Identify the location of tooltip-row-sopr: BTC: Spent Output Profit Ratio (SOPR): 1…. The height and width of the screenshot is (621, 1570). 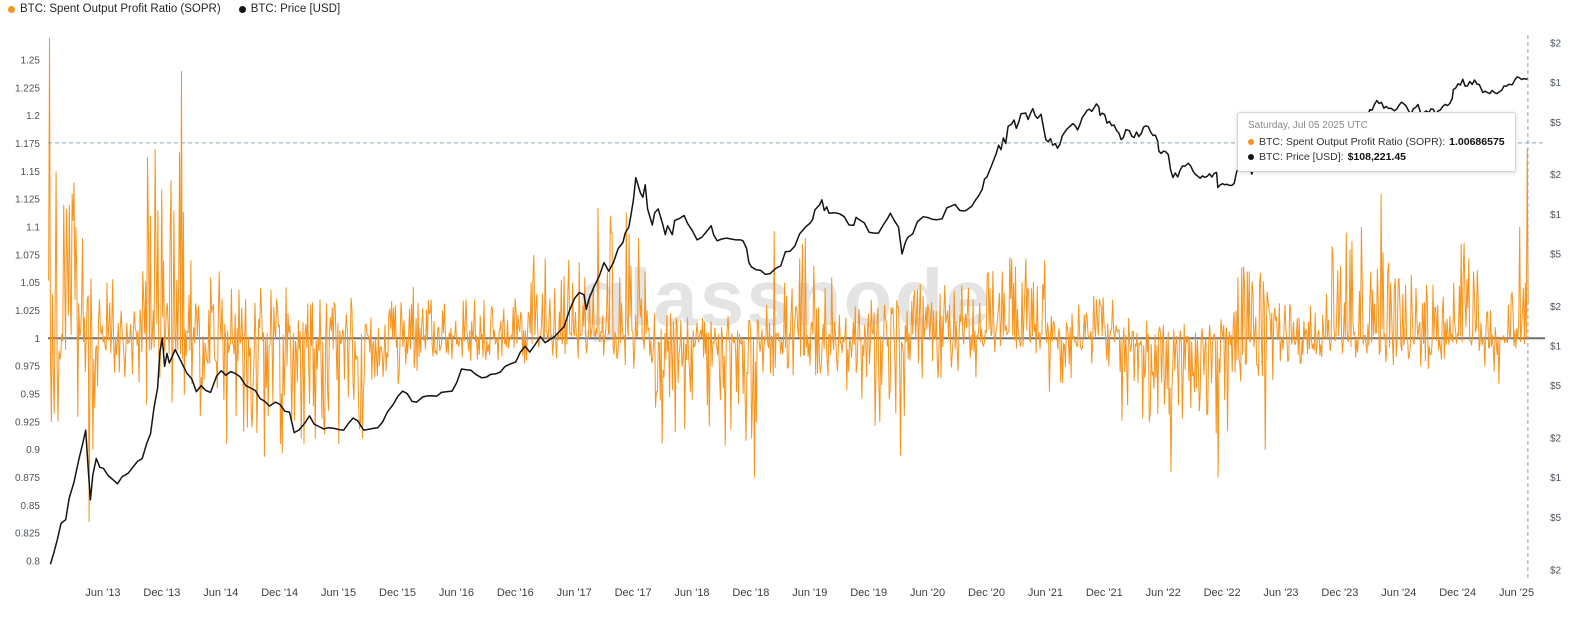
(1376, 142).